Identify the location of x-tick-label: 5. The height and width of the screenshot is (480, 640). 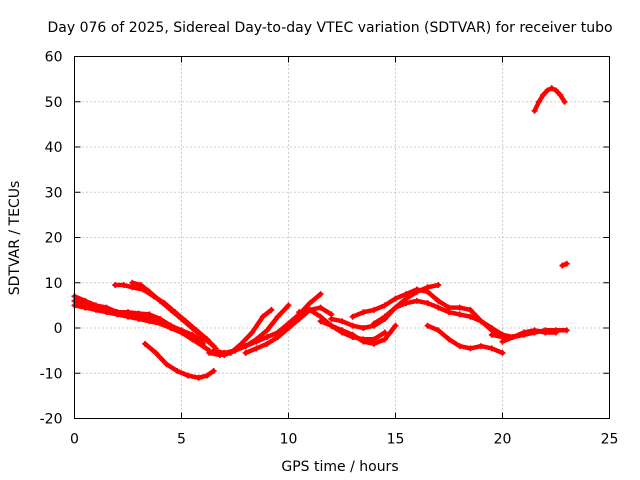
(181, 440).